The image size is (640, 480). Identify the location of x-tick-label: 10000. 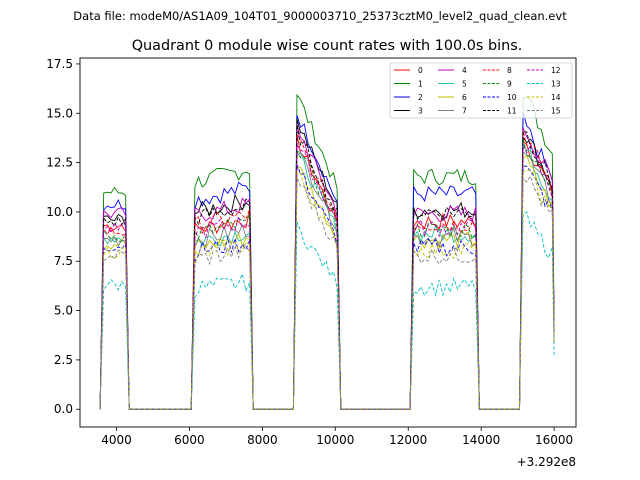
(335, 440).